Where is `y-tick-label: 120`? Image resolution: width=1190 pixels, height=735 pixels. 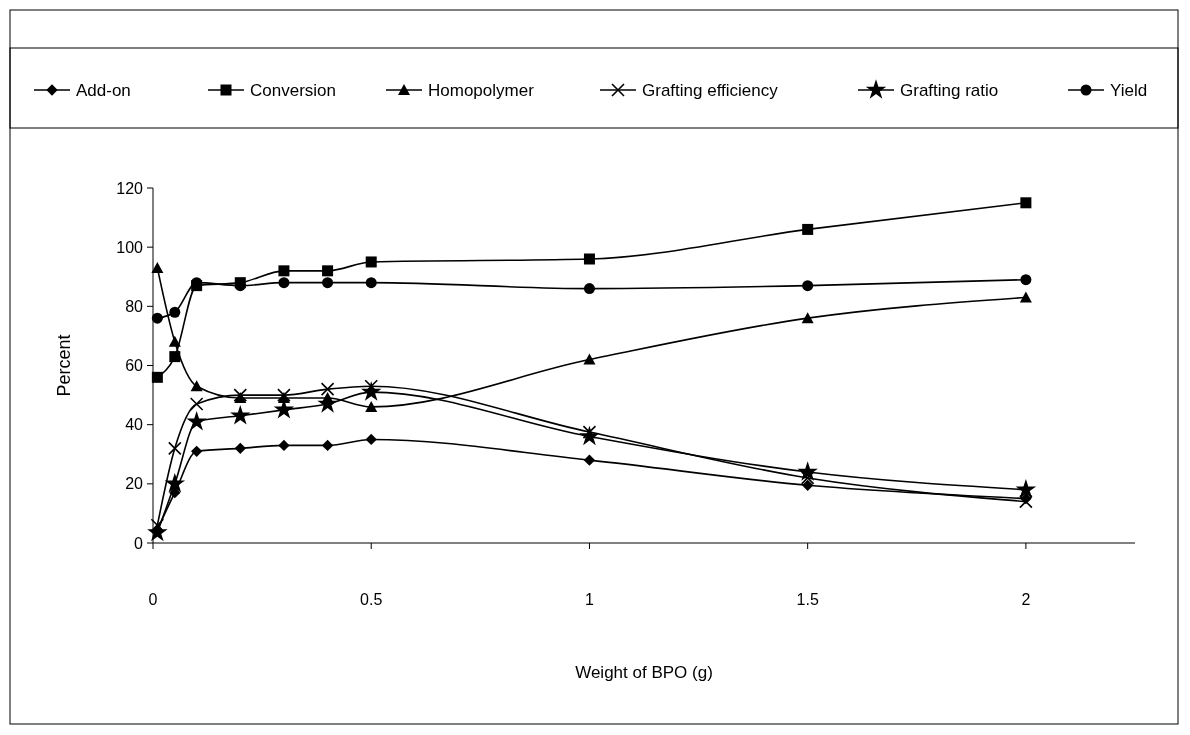
y-tick-label: 120 is located at coordinates (130, 188).